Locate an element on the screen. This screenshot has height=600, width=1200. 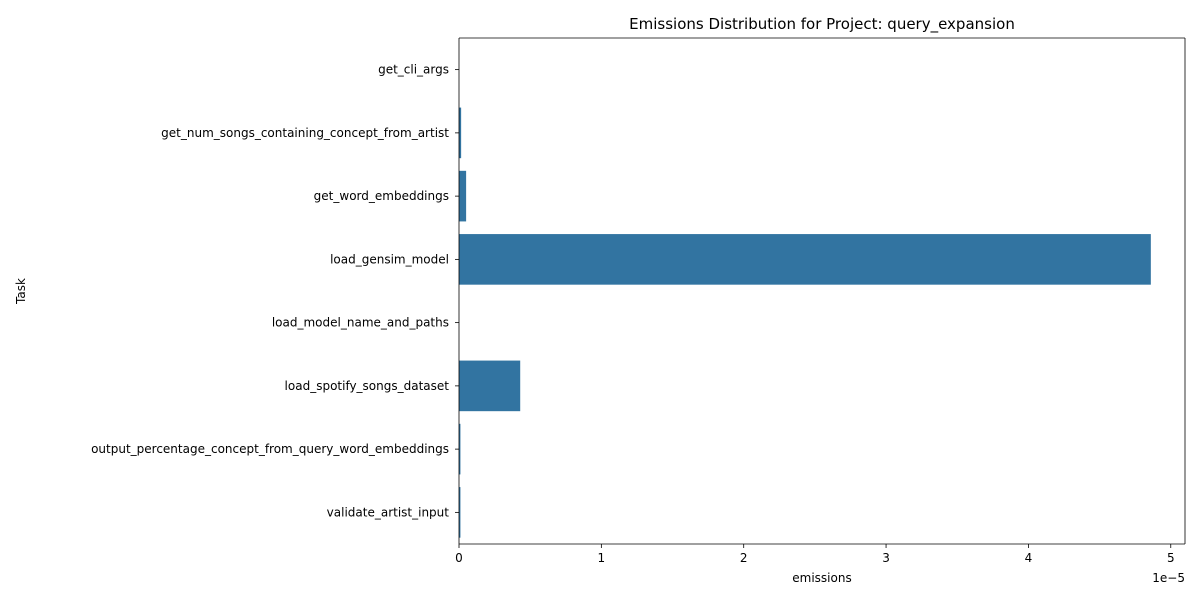
x-tick-label: 4 is located at coordinates (1029, 558).